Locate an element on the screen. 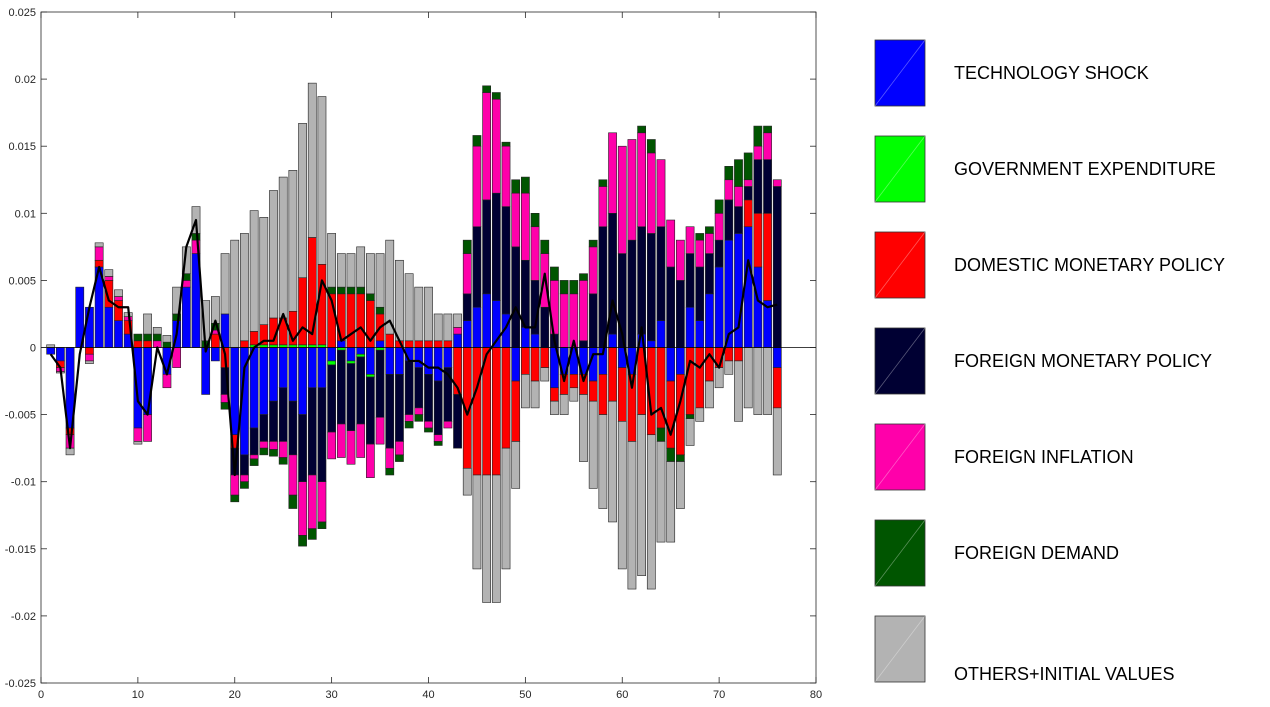 Image resolution: width=1270 pixels, height=707 pixels. x-tick-label: 10 is located at coordinates (138, 695).